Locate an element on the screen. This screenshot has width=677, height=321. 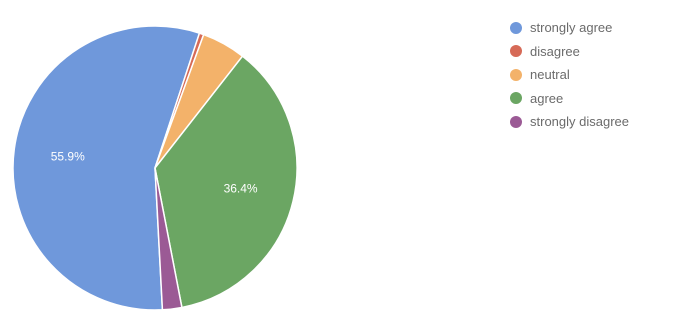
legend-item-strongly-disagree: strongly disagree is located at coordinates (569, 122).